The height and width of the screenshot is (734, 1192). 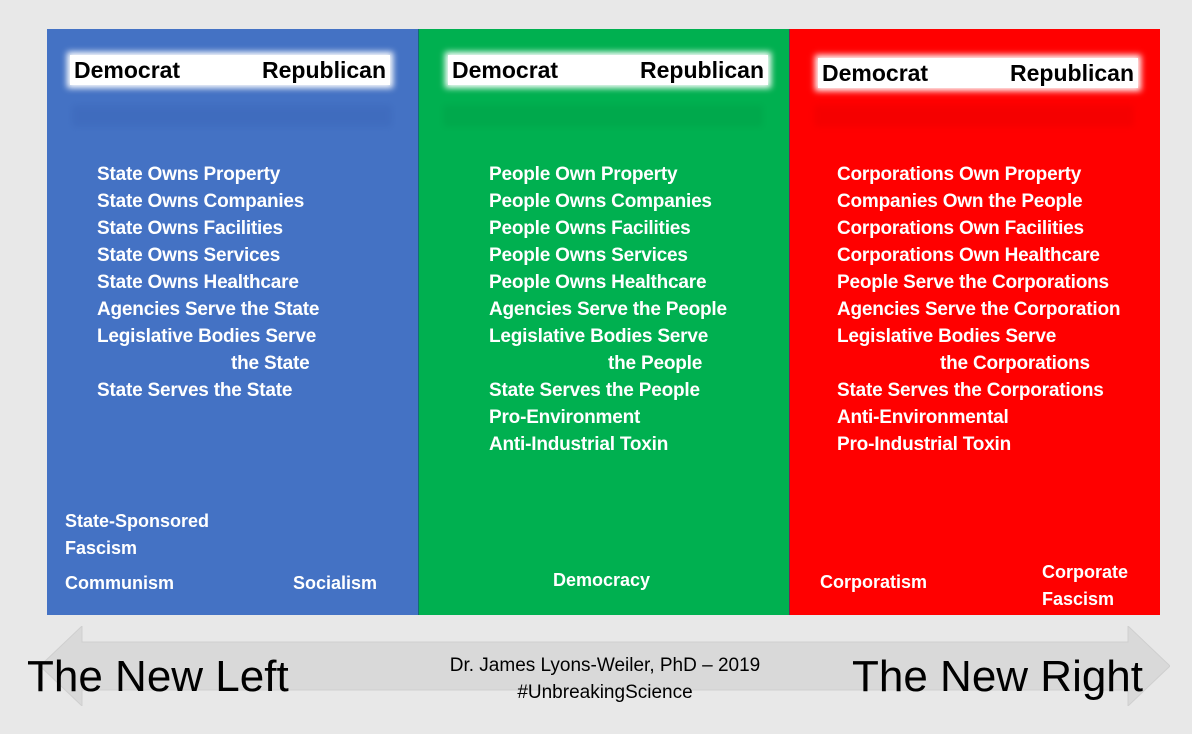 What do you see at coordinates (998, 676) in the screenshot?
I see `new-right-label: The New Right` at bounding box center [998, 676].